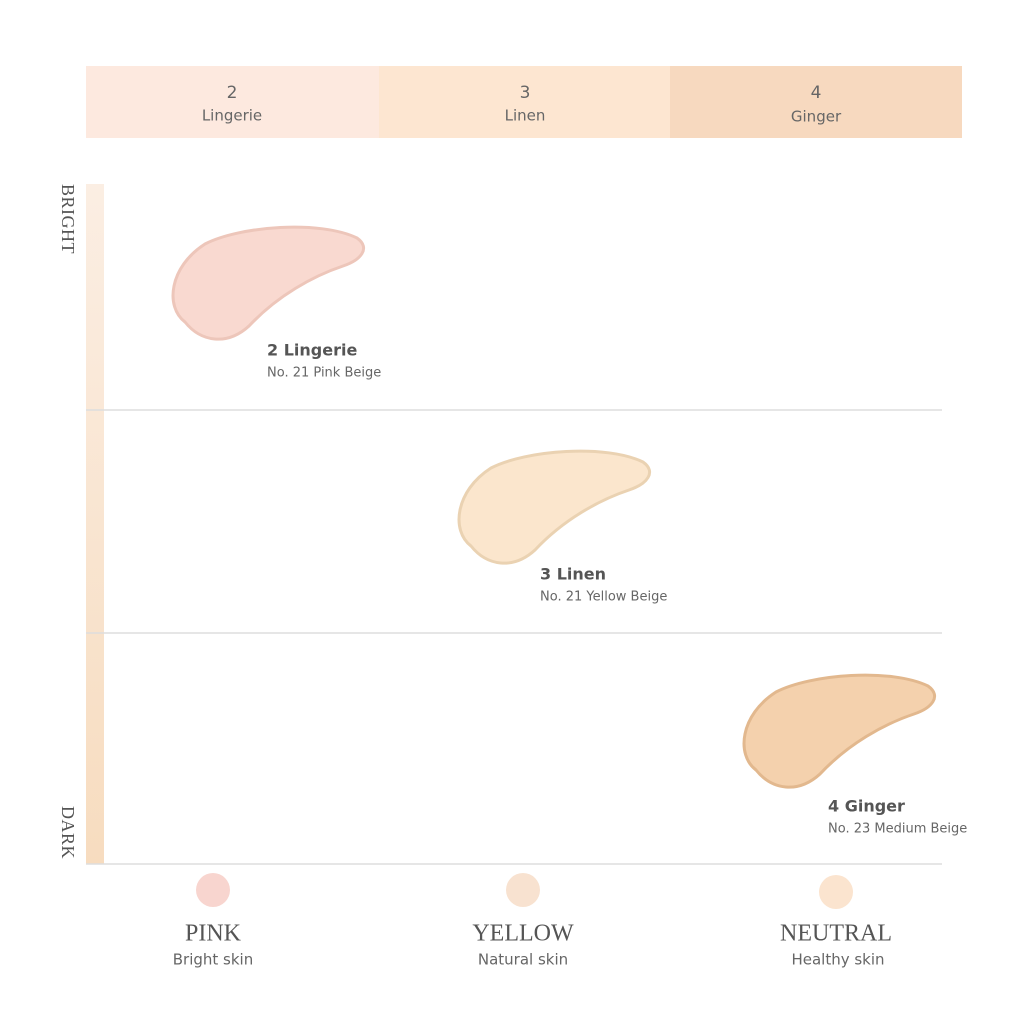 This screenshot has width=1024, height=1024. What do you see at coordinates (837, 960) in the screenshot?
I see `undertone-description: Healthy skin` at bounding box center [837, 960].